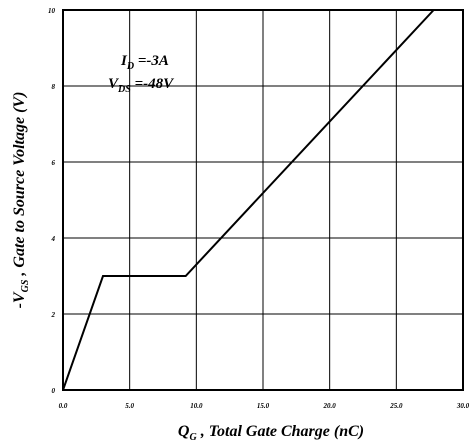 Image resolution: width=474 pixels, height=445 pixels. I want to click on y-tick-label: 6, so click(54, 163).